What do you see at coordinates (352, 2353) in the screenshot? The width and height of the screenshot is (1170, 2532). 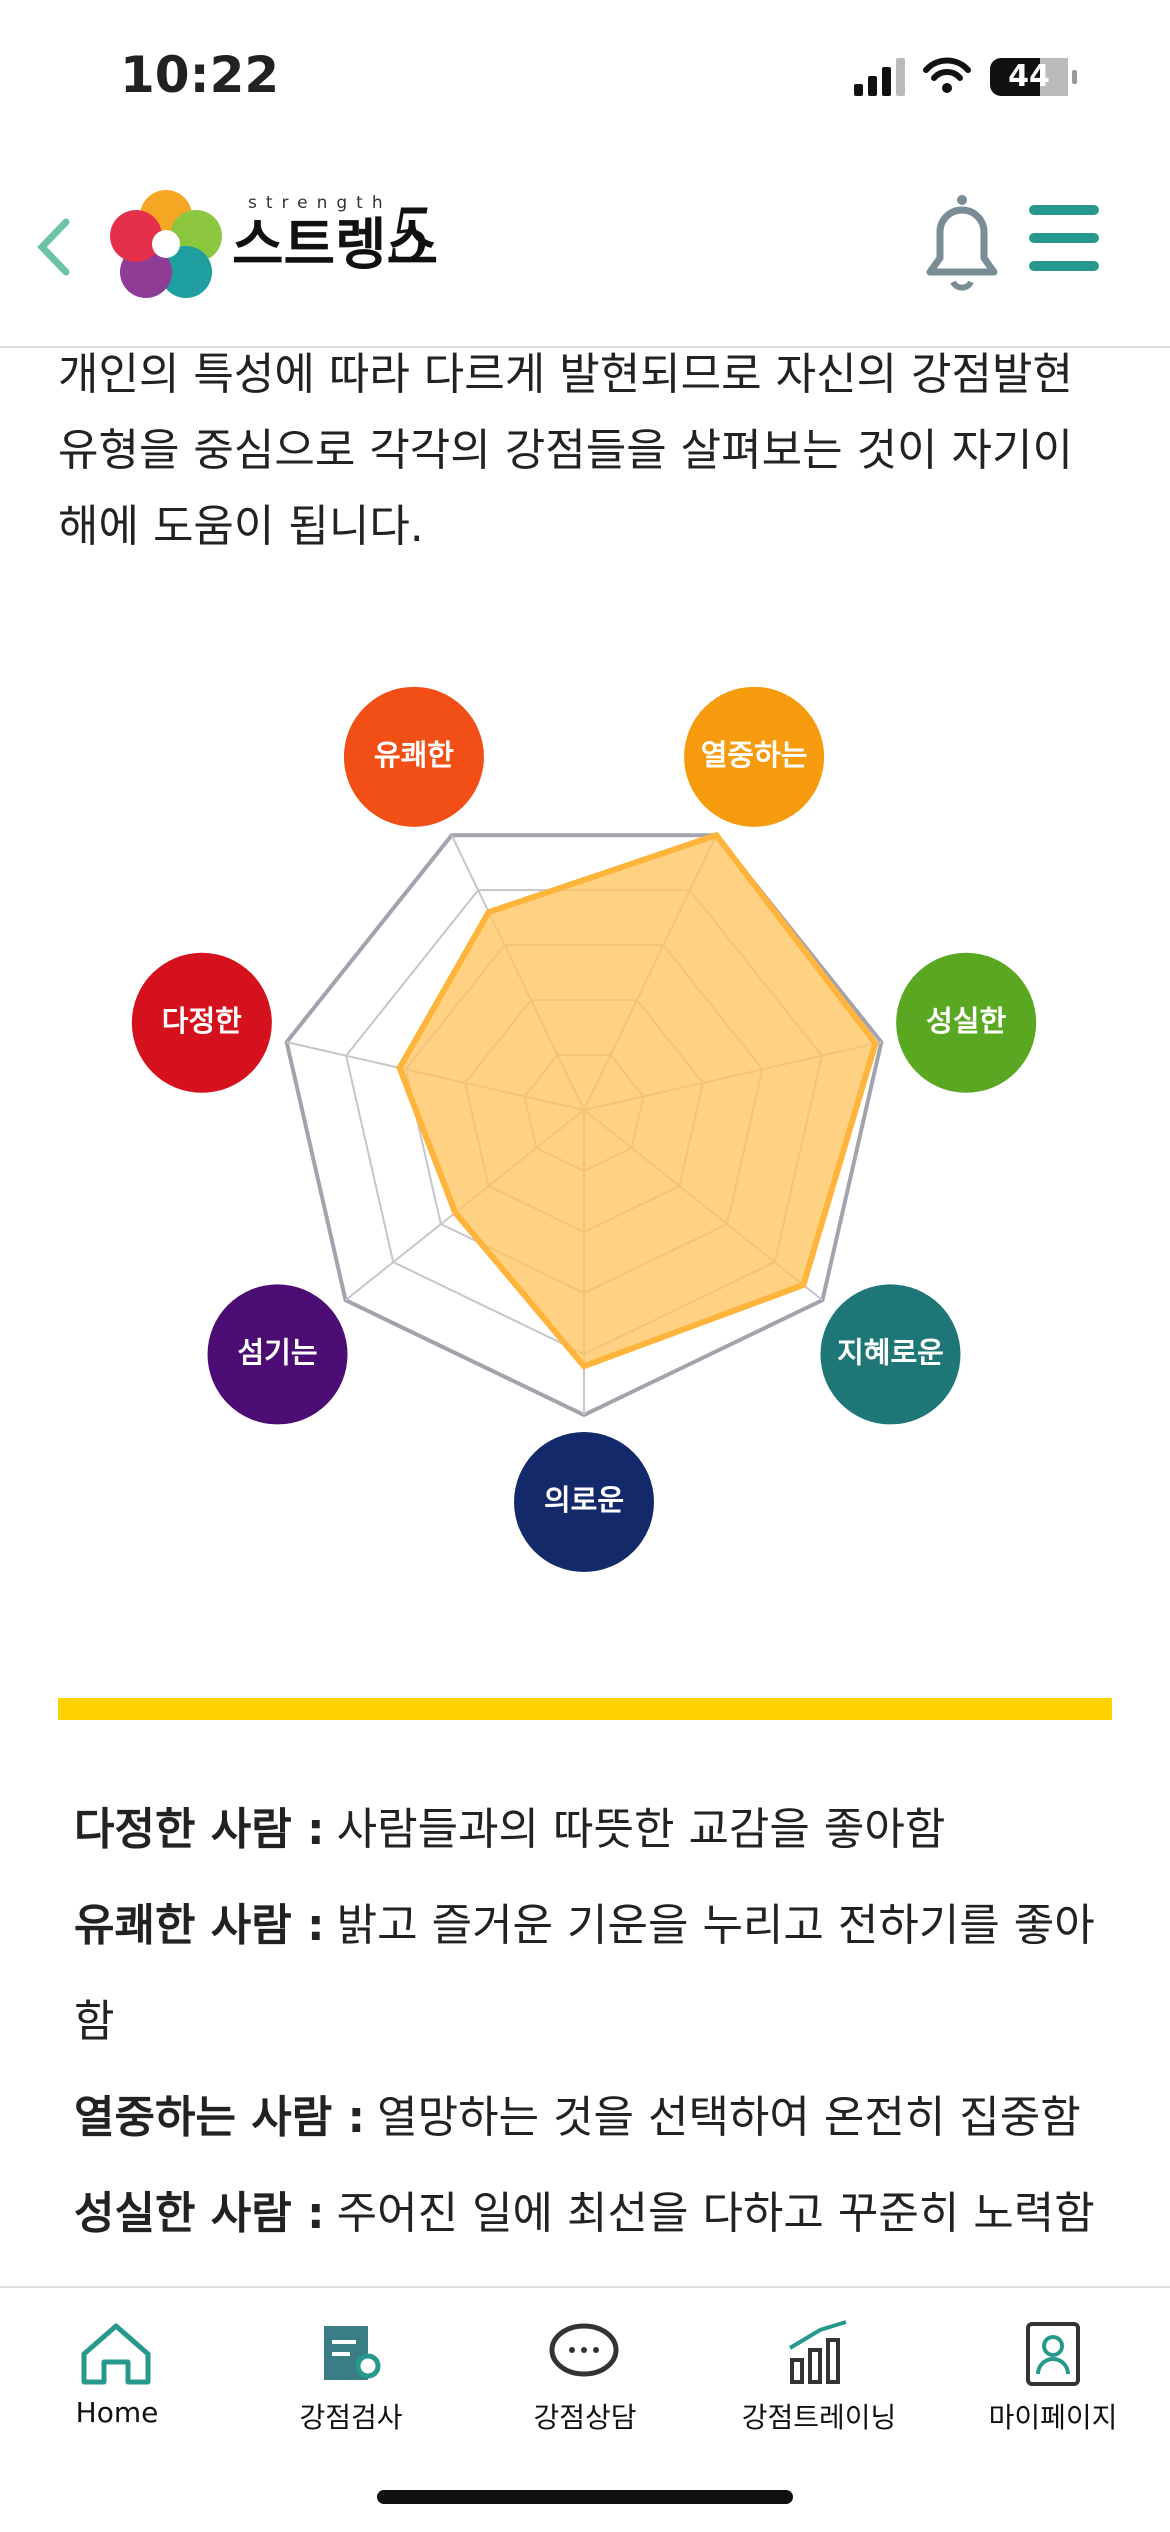 I see `test-icon` at bounding box center [352, 2353].